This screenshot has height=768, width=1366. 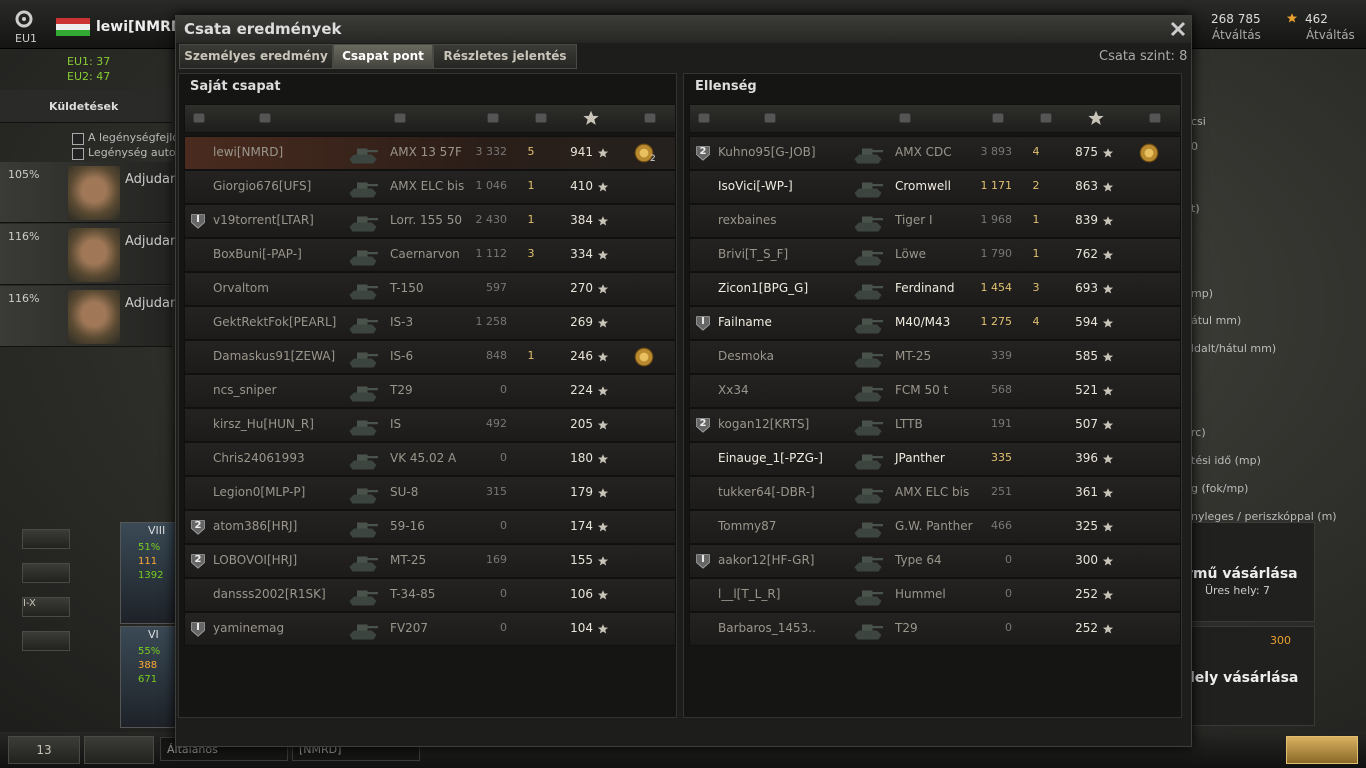 I want to click on player-row: Desmoka MT-25 339 585, so click(x=935, y=357).